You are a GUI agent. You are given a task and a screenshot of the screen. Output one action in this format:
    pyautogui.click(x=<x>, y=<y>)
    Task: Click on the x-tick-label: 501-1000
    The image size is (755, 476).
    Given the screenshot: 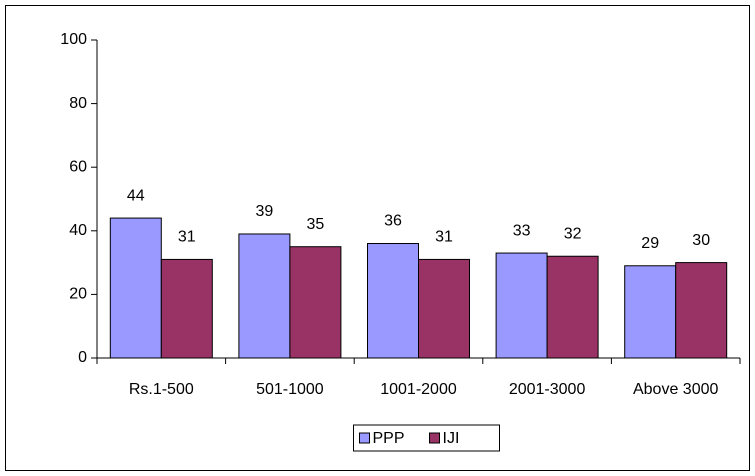 What is the action you would take?
    pyautogui.click(x=290, y=389)
    